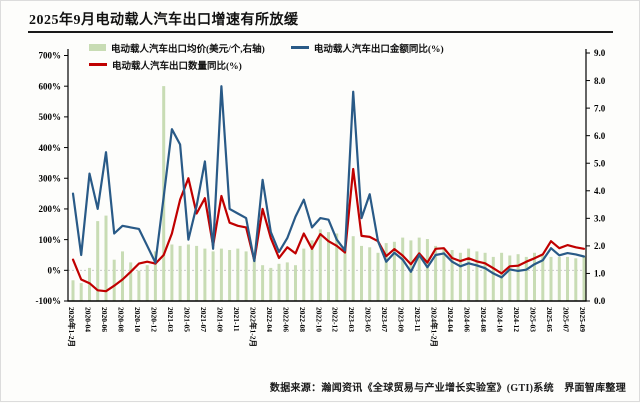 Image resolution: width=640 pixels, height=403 pixels. I want to click on svg-text: 0%, so click(55, 271).